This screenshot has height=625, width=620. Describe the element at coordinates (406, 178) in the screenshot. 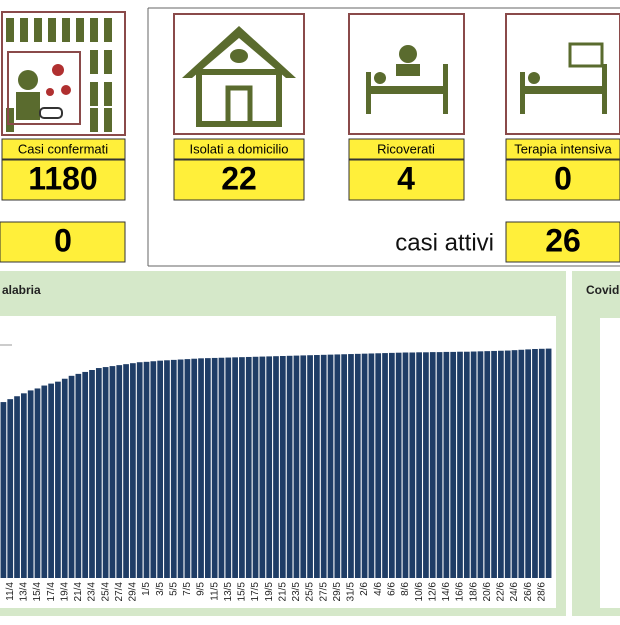

I see `card-value: 4` at that location.